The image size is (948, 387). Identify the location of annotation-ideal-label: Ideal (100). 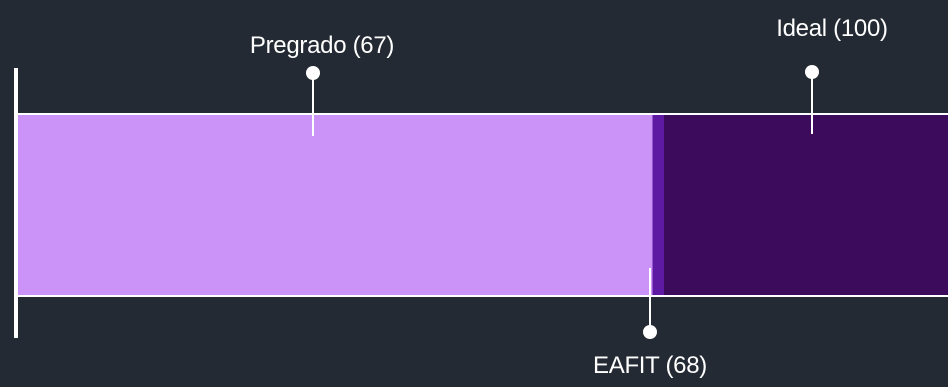
(831, 28).